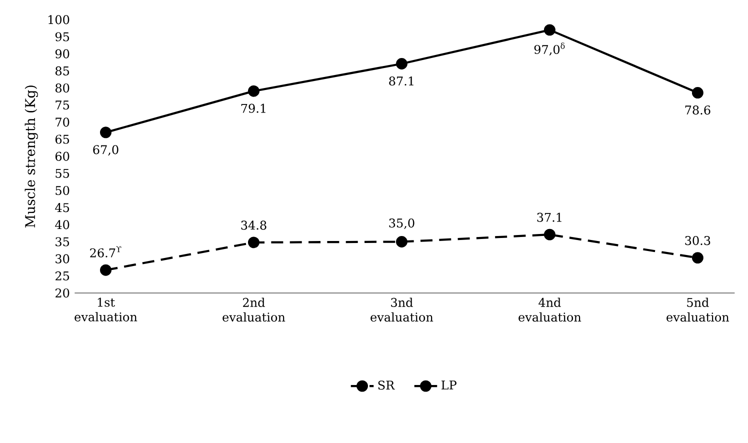  Describe the element at coordinates (449, 385) in the screenshot. I see `legend-label: LP` at that location.